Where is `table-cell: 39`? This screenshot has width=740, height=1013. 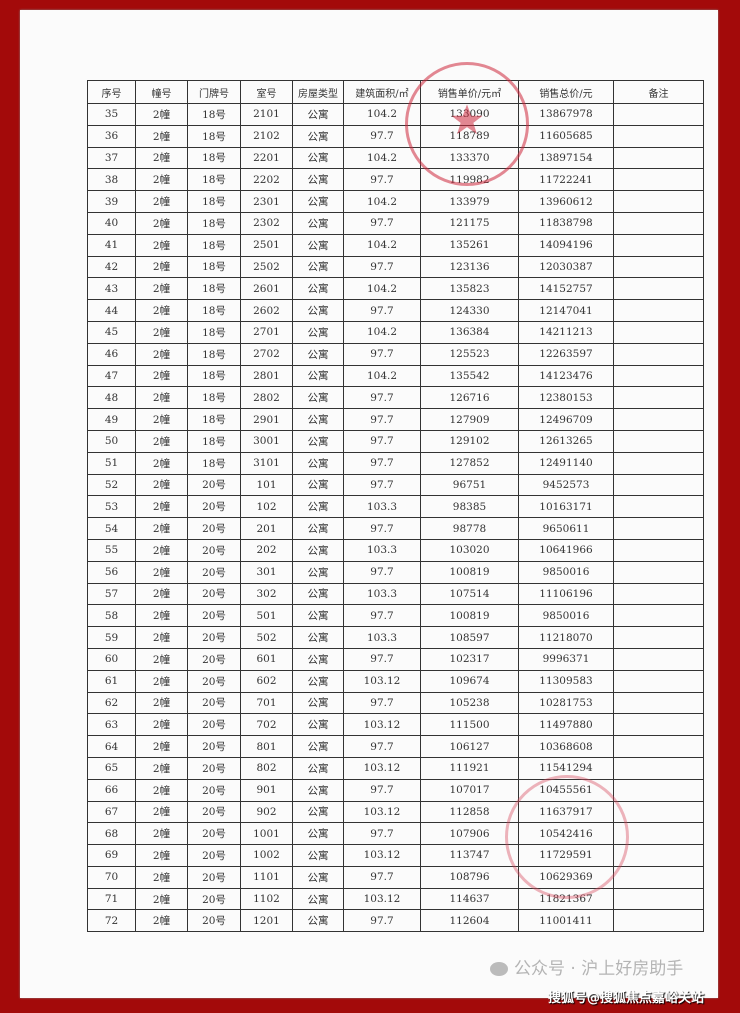 table-cell: 39 is located at coordinates (111, 201).